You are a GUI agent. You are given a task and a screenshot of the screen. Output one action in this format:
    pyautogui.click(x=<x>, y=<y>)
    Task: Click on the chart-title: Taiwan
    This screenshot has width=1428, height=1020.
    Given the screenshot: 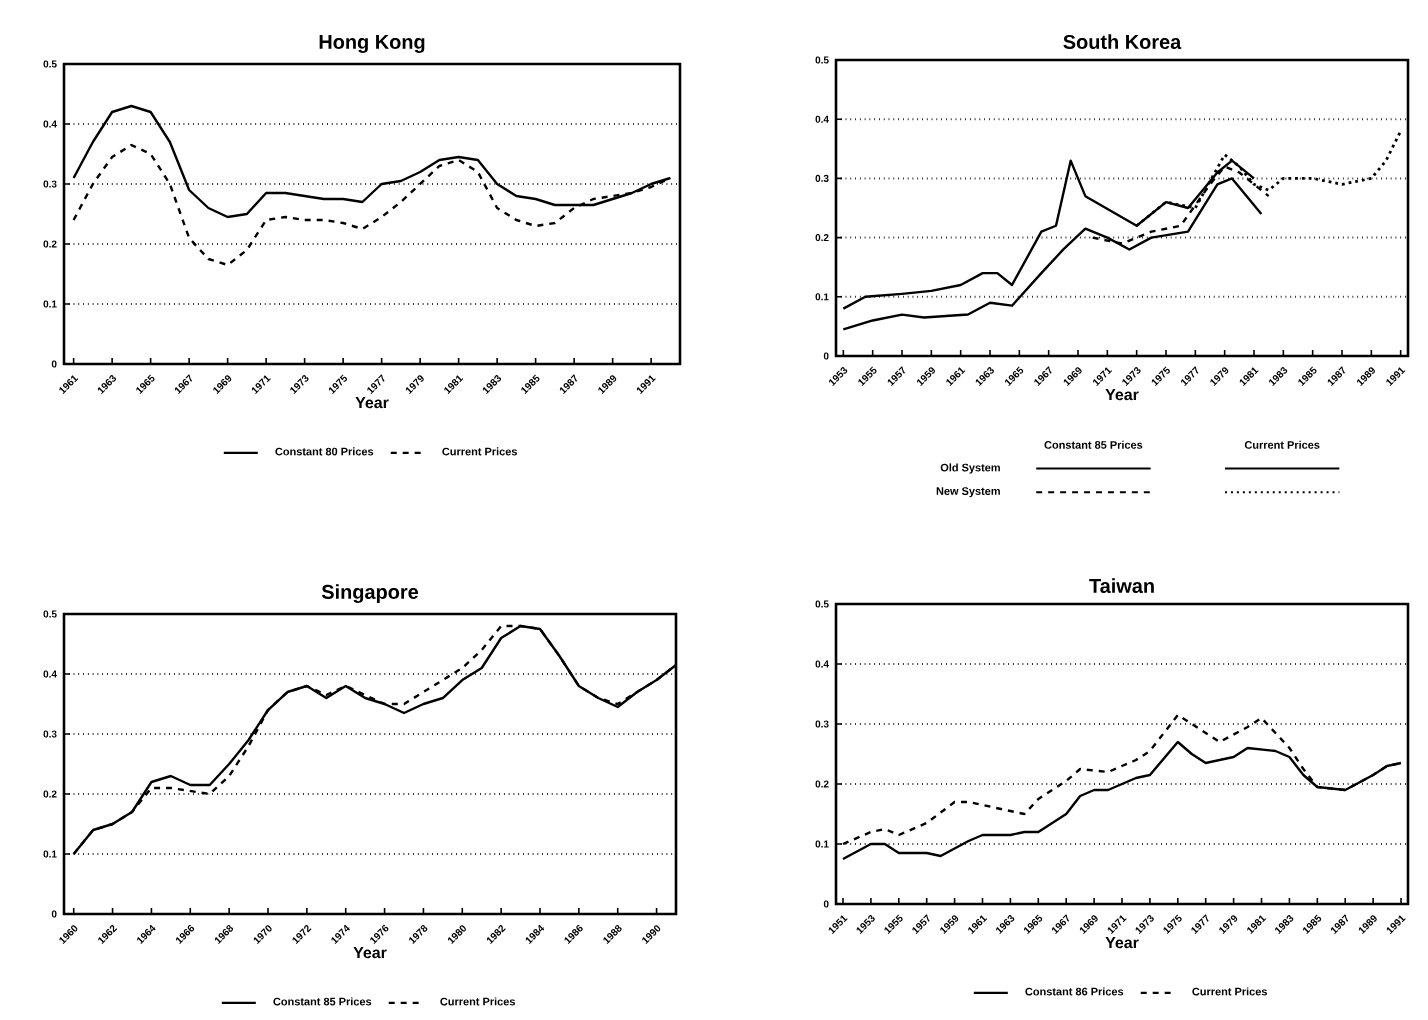 What is the action you would take?
    pyautogui.click(x=1121, y=585)
    